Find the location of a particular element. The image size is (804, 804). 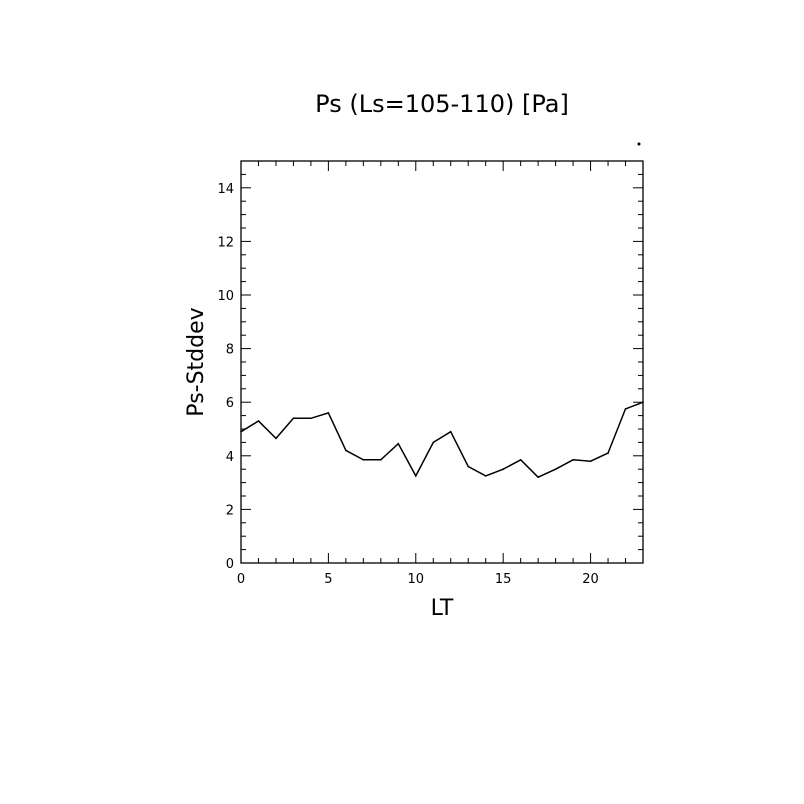

y-tick-label: 6 is located at coordinates (230, 403).